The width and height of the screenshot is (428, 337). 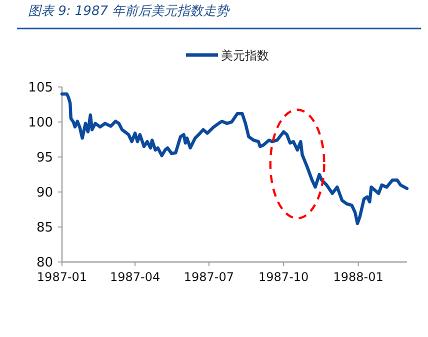 I want to click on y-tick-label: 85, so click(x=44, y=228).